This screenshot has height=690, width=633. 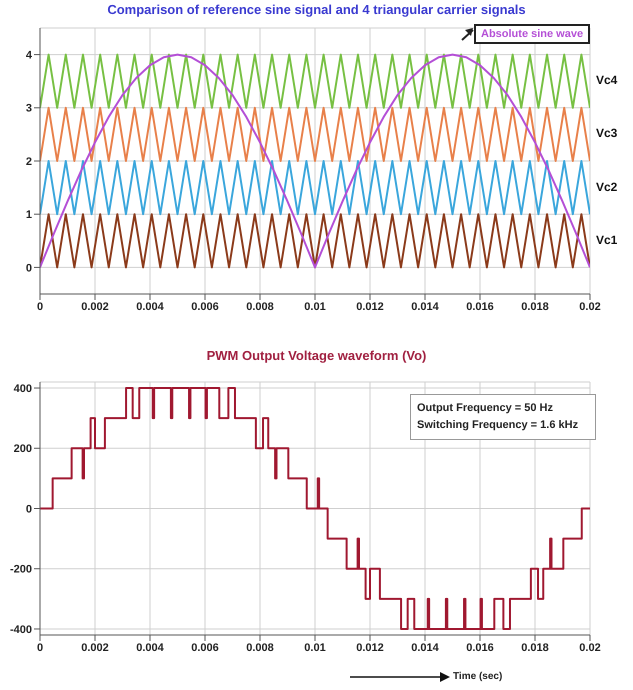 I want to click on y-tick-label: 1, so click(x=29, y=215).